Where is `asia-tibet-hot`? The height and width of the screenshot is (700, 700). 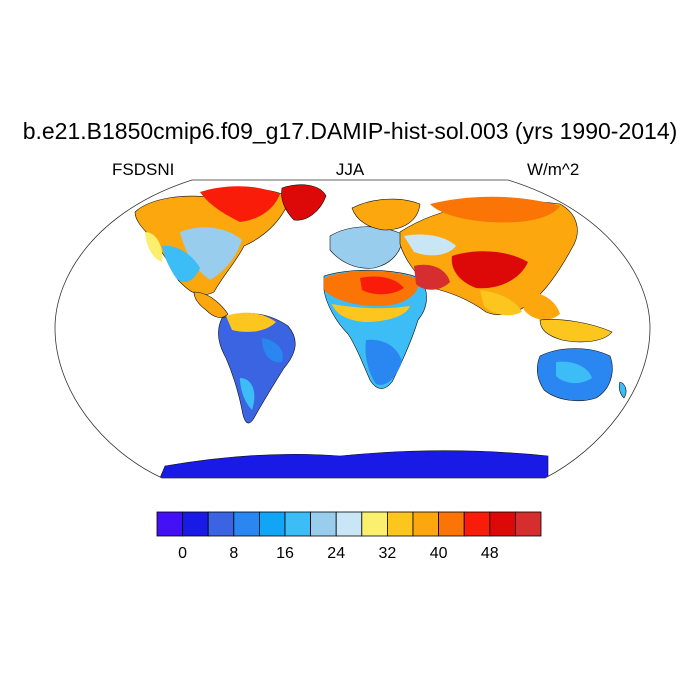 asia-tibet-hot is located at coordinates (489, 270).